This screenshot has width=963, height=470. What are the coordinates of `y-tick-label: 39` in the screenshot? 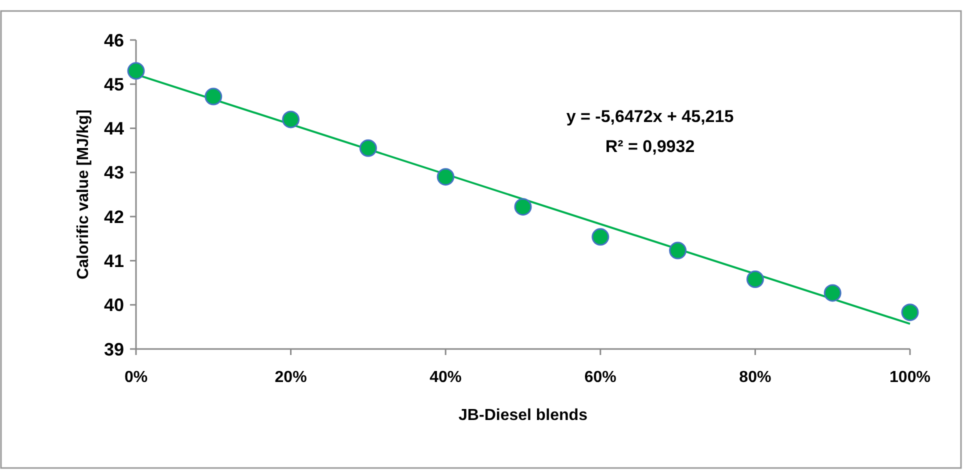 It's located at (114, 349).